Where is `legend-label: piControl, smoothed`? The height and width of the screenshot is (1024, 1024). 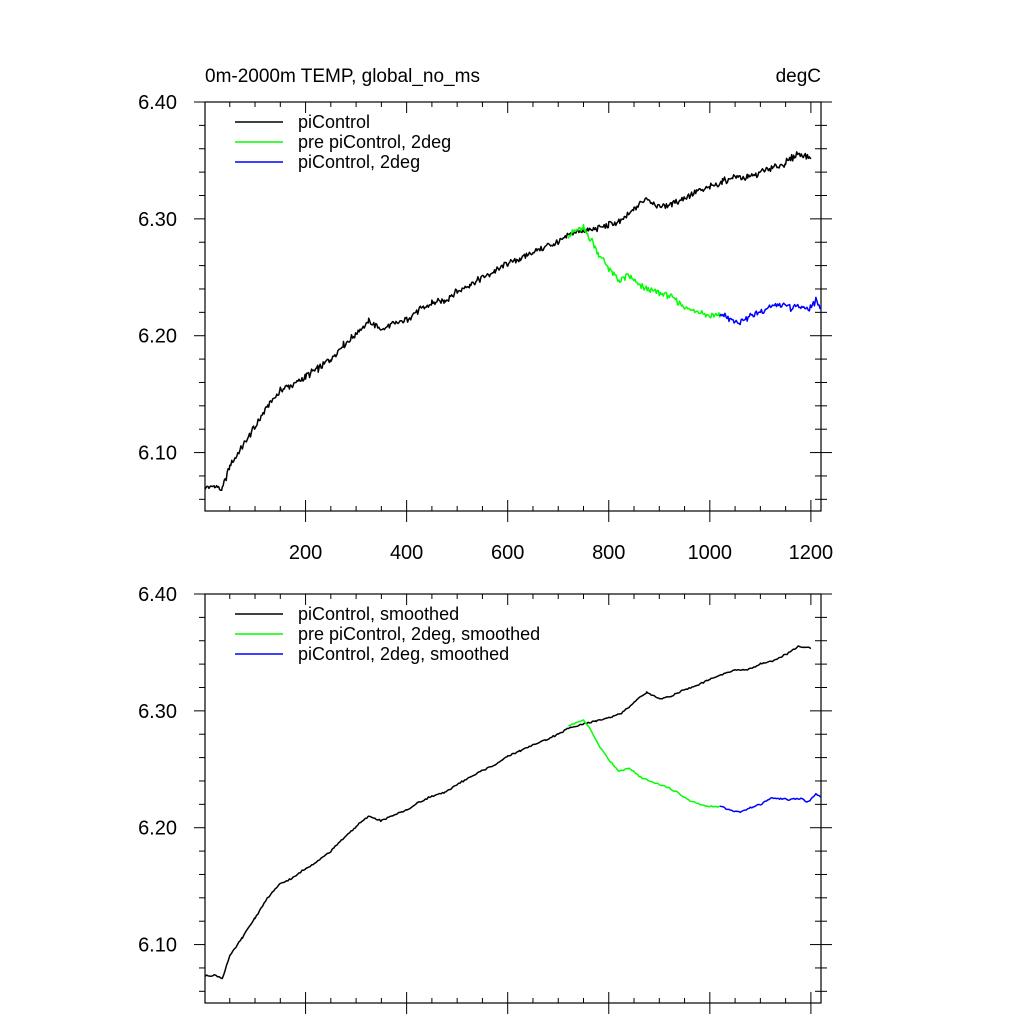
legend-label: piControl, smoothed is located at coordinates (378, 614).